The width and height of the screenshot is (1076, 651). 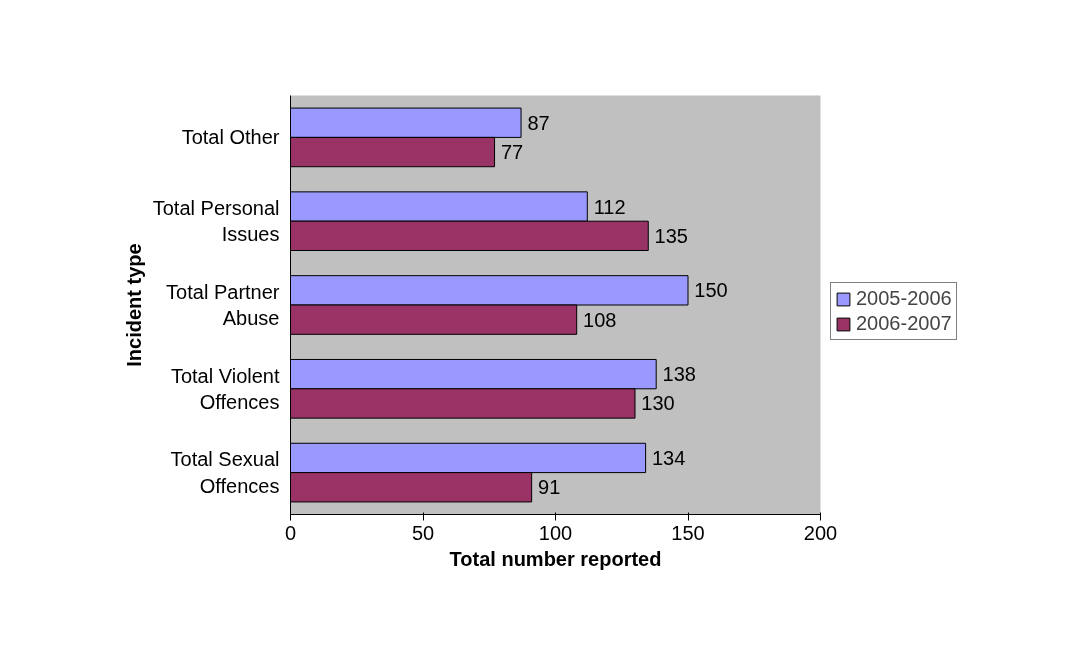 What do you see at coordinates (225, 472) in the screenshot?
I see `y-tick-label: Total Sexual Offences` at bounding box center [225, 472].